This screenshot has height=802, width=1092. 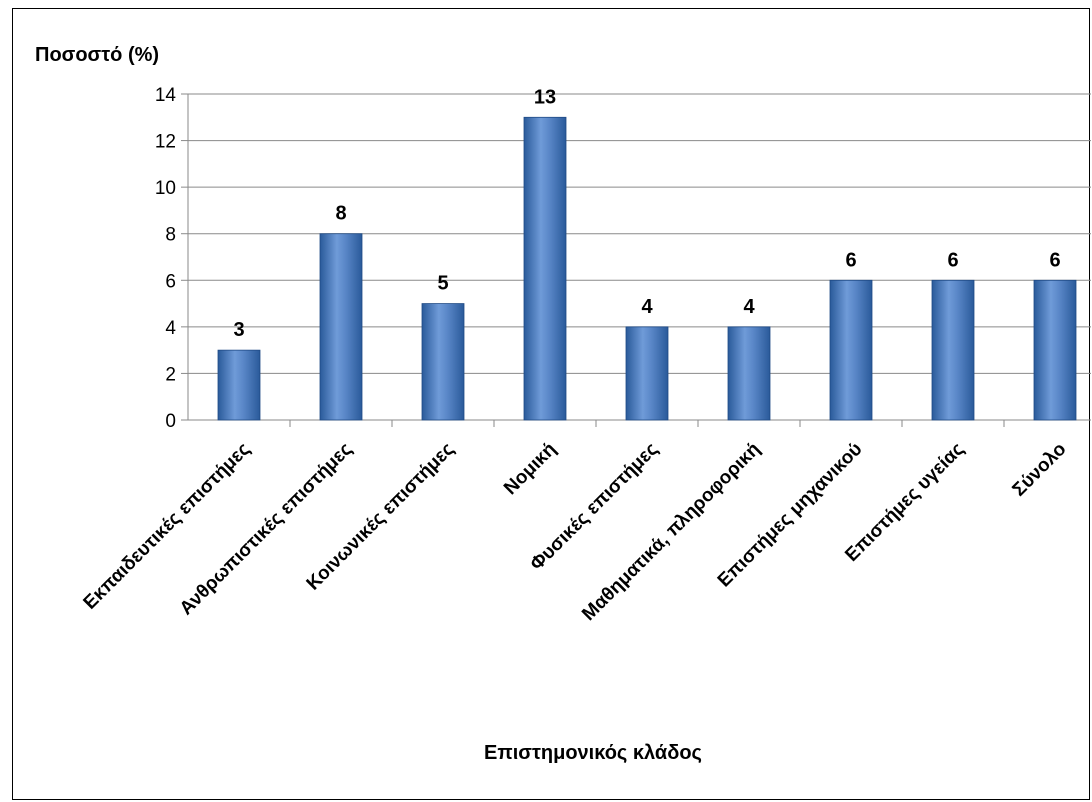 I want to click on y-tick-label: 6, so click(x=170, y=281).